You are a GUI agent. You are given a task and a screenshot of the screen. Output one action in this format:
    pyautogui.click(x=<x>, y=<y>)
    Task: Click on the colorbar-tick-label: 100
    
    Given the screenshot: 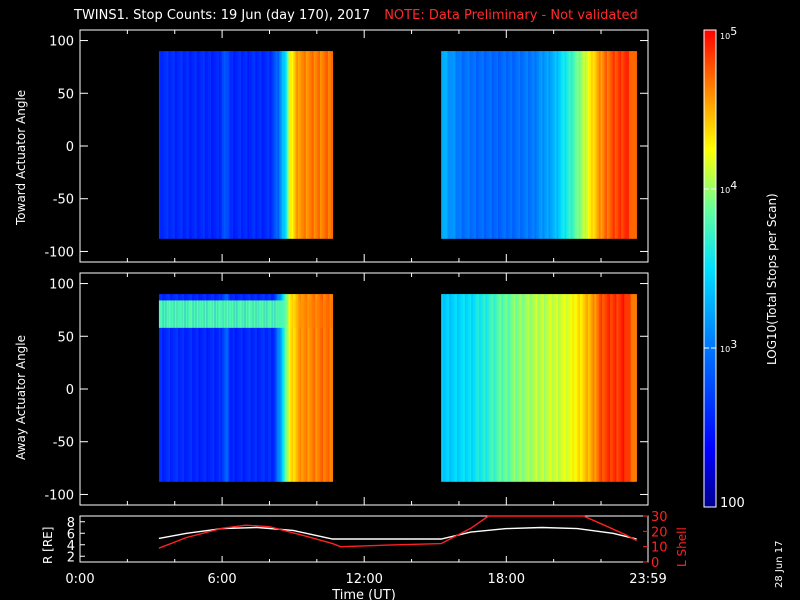 What is the action you would take?
    pyautogui.click(x=732, y=503)
    